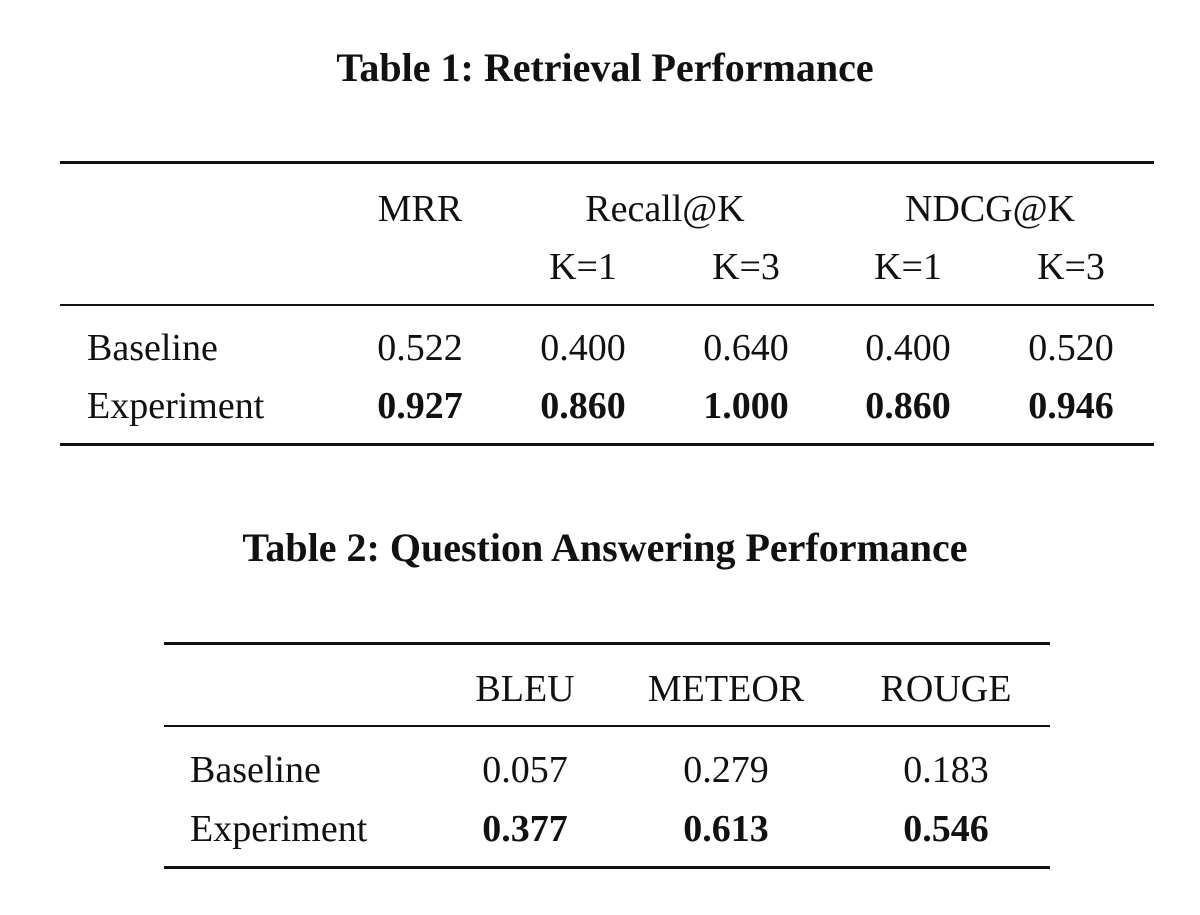 This screenshot has height=915, width=1200. Describe the element at coordinates (746, 406) in the screenshot. I see `table1-cell: 1.000` at that location.